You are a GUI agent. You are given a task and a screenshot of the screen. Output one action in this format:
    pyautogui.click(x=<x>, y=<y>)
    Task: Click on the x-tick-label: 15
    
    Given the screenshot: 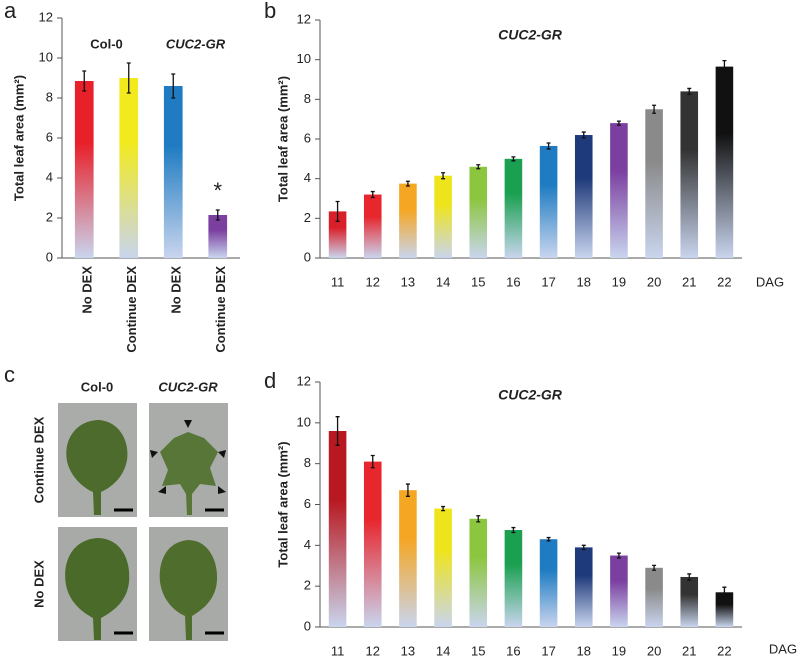 What is the action you would take?
    pyautogui.click(x=478, y=650)
    